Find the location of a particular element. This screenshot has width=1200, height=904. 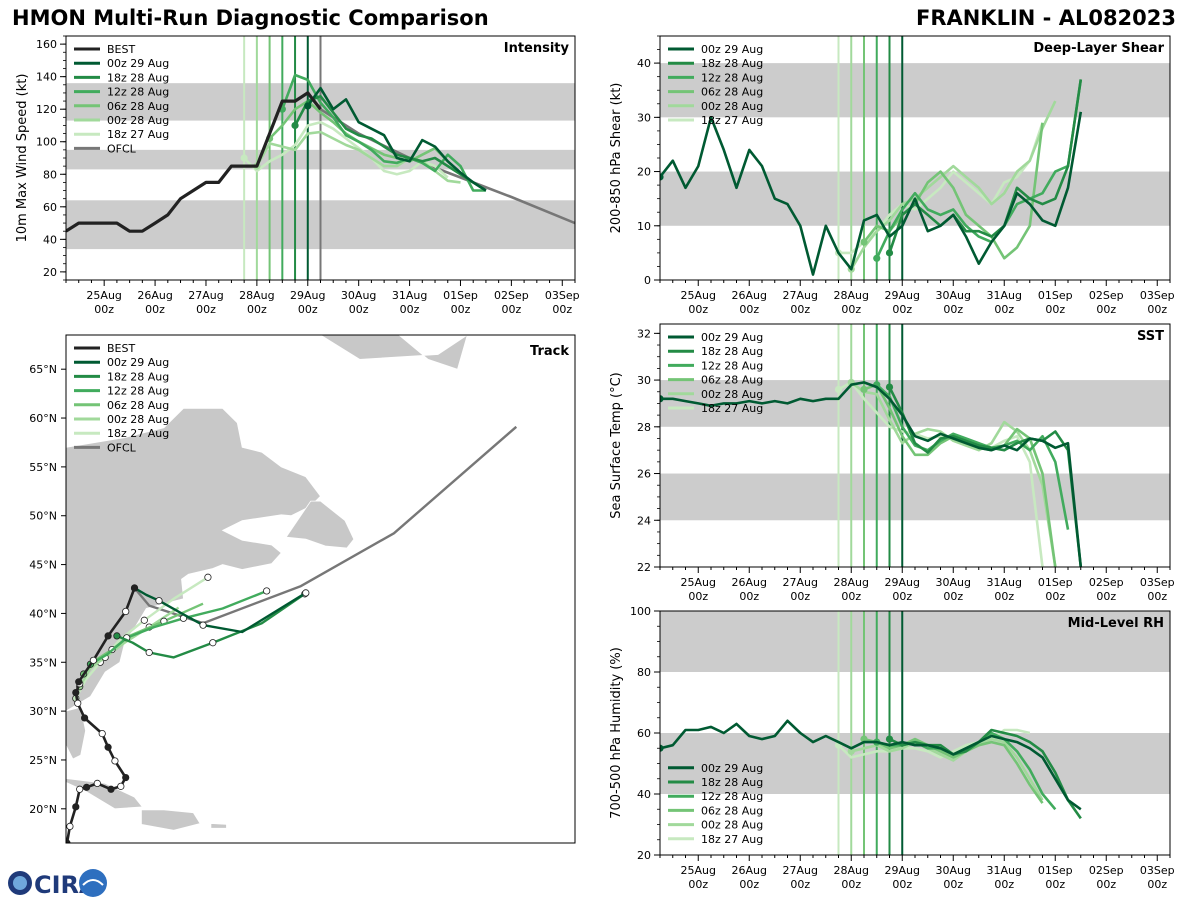

rh-x-tick-label: 28Aug is located at coordinates (851, 870).